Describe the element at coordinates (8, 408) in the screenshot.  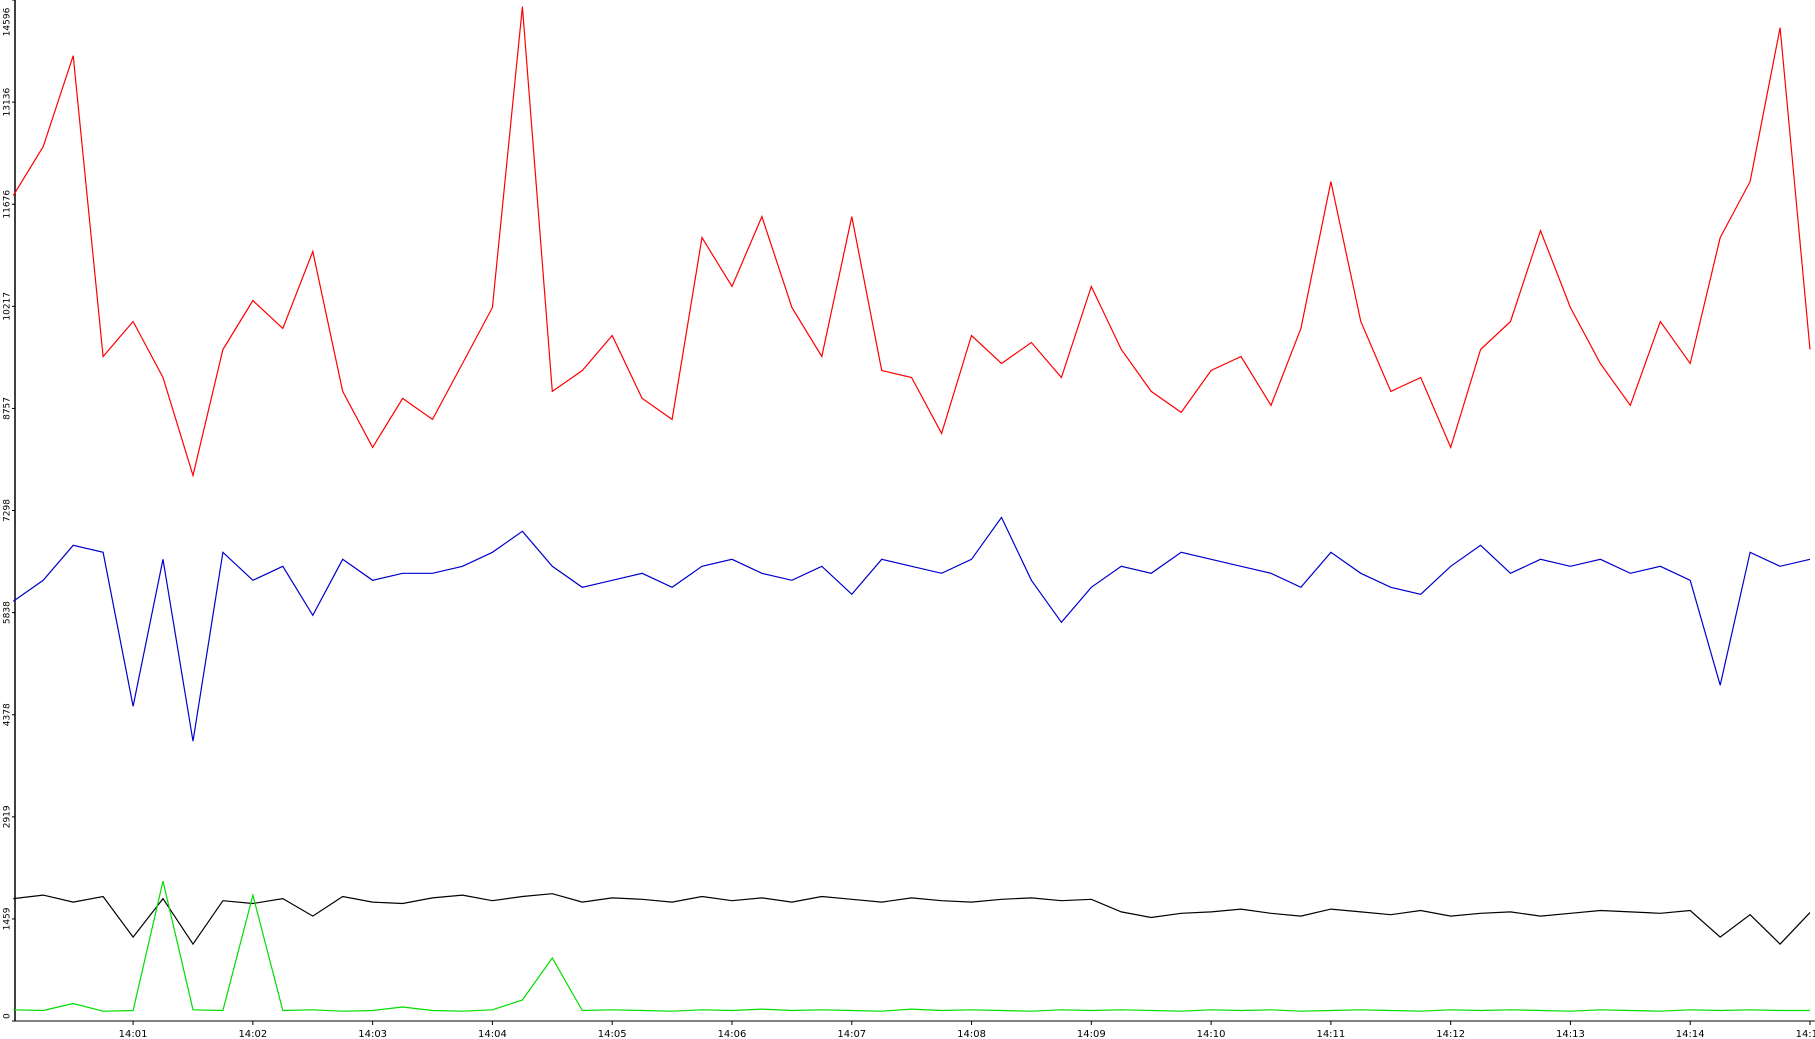
I see `y-tick-label: 8757` at that location.